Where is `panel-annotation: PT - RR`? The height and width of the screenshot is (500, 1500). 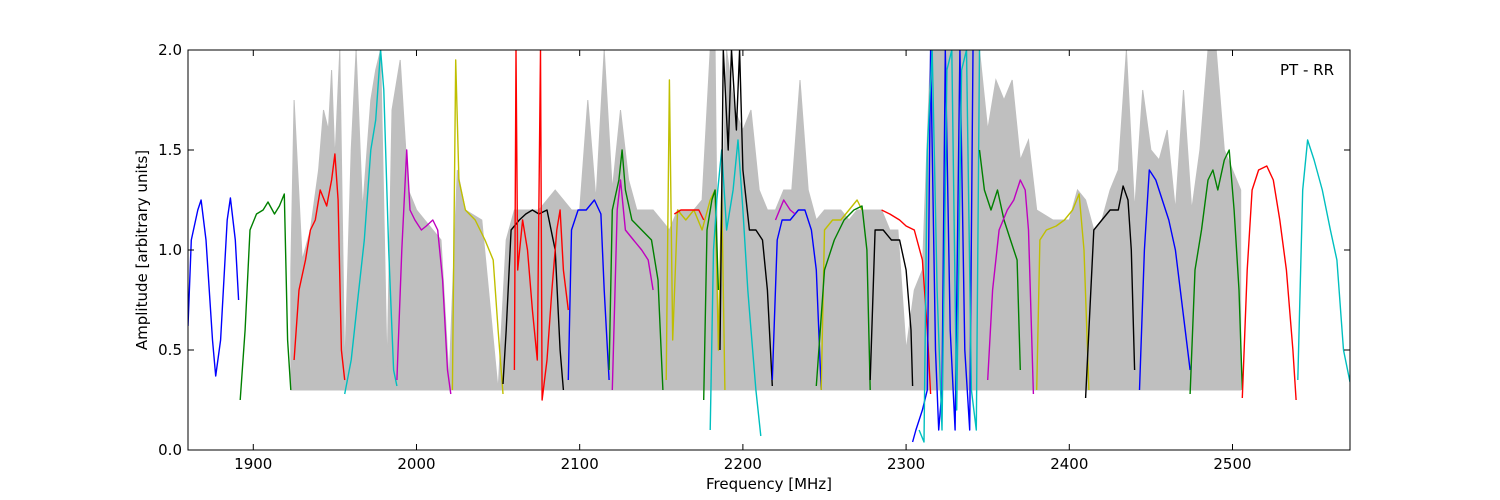
panel-annotation: PT - RR is located at coordinates (1307, 70).